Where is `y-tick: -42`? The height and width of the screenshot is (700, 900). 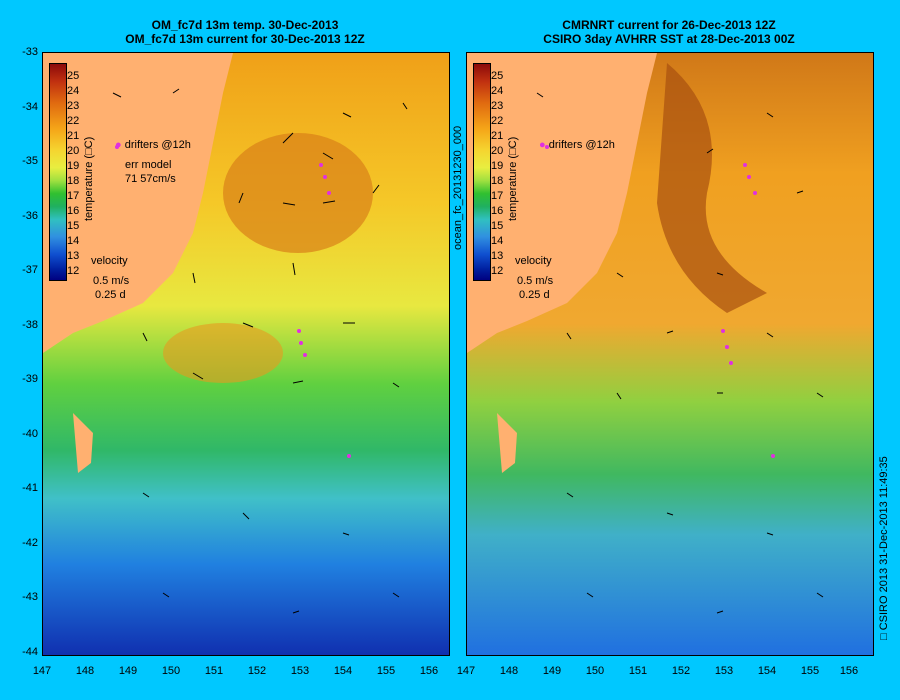
y-tick: -42 is located at coordinates (30, 543).